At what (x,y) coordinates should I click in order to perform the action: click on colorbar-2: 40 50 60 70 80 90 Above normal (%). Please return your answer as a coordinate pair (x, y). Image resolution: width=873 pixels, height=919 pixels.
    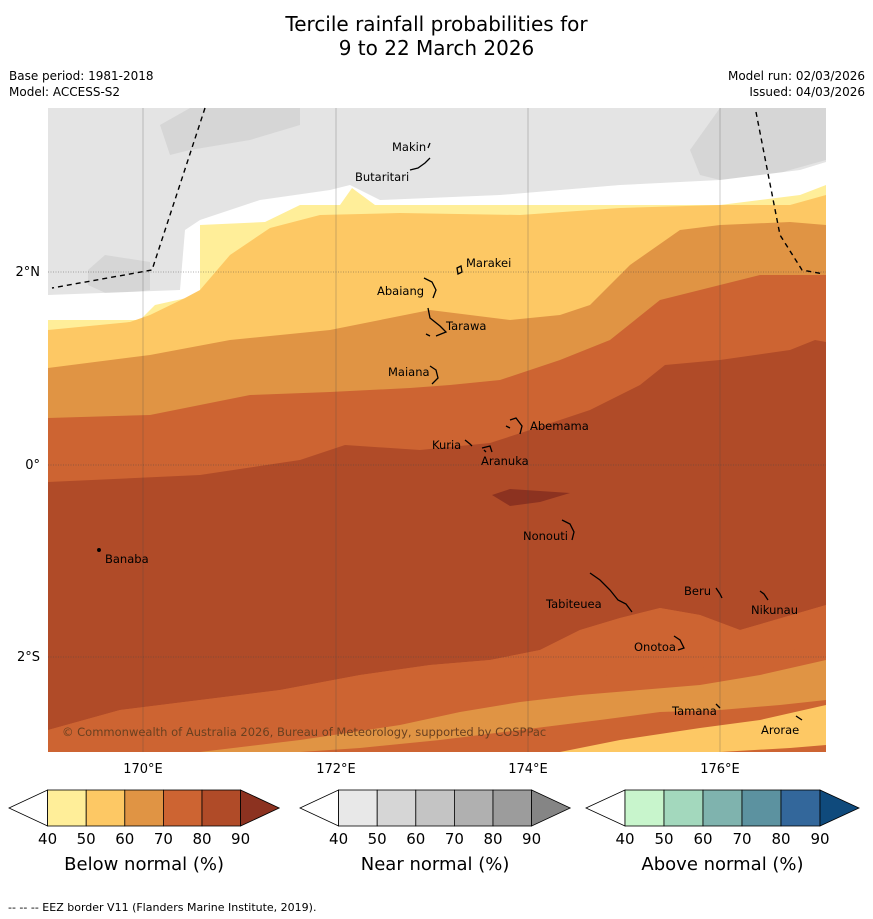
    Looking at the image, I should click on (722, 832).